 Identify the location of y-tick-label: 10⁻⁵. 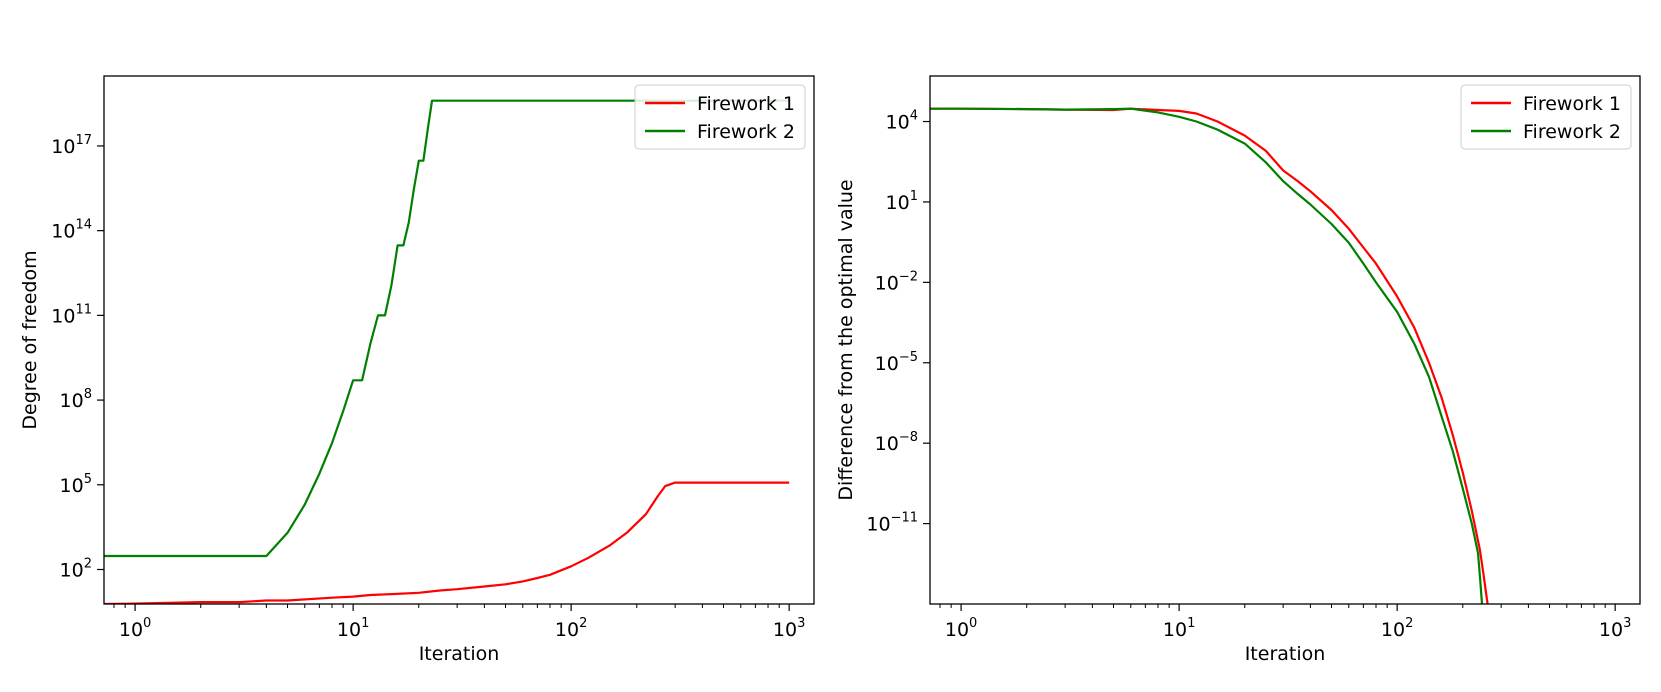
(896, 362).